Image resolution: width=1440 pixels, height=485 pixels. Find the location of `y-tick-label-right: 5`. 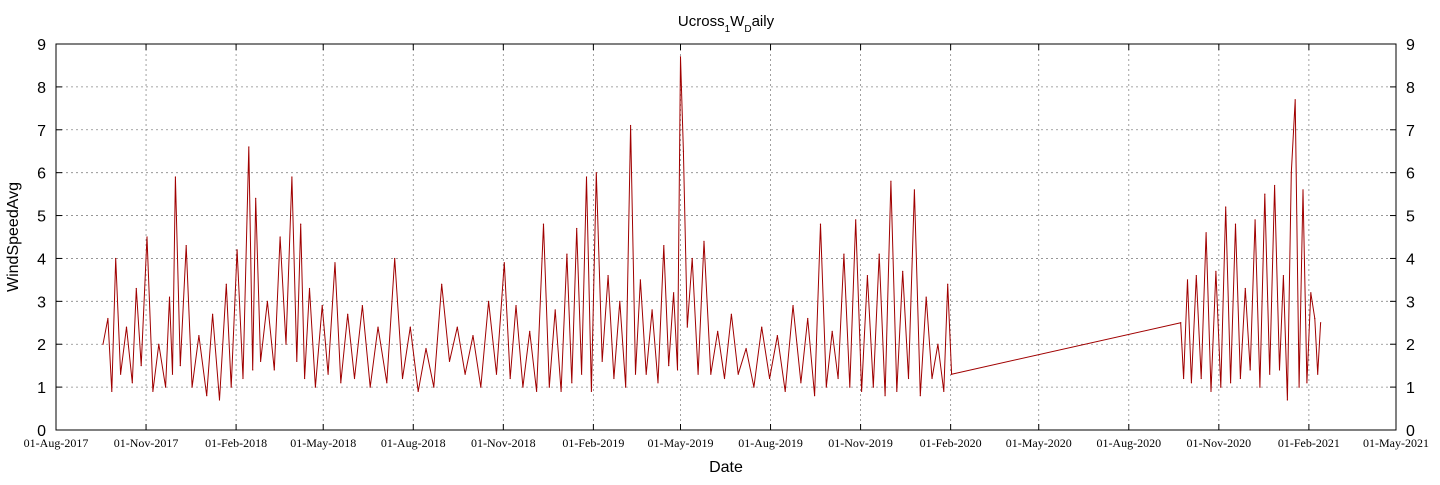

y-tick-label-right: 5 is located at coordinates (1410, 217).